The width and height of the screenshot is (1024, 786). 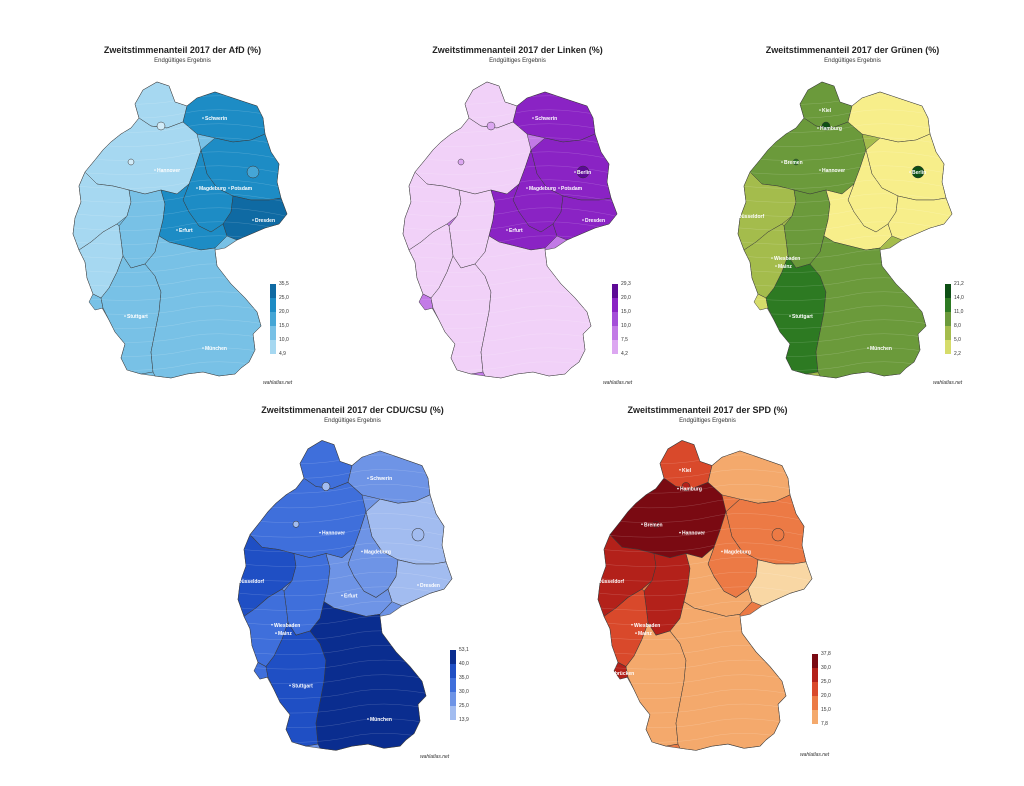 What do you see at coordinates (787, 259) in the screenshot?
I see `city-label: Wiesbaden` at bounding box center [787, 259].